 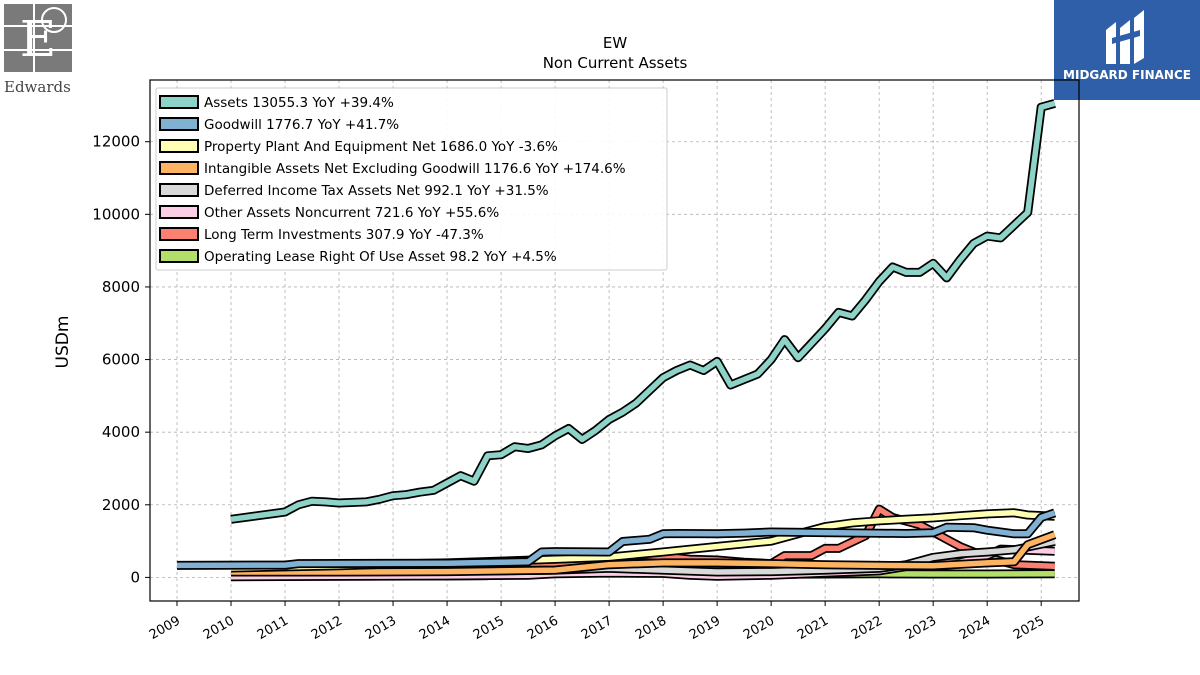 I want to click on chart-title: EW, so click(x=615, y=43).